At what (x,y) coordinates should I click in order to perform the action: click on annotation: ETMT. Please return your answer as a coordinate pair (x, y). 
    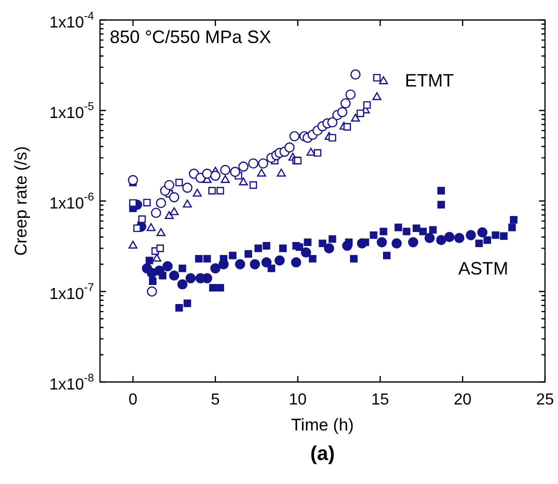
    Looking at the image, I should click on (429, 80).